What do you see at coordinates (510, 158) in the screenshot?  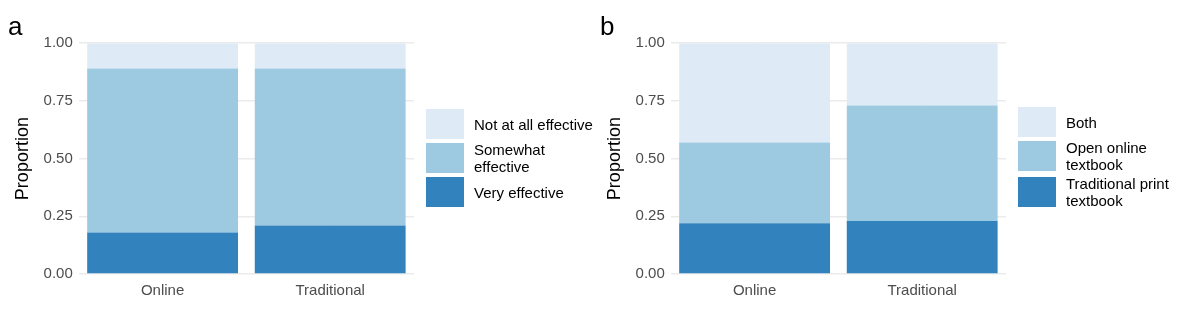 I see `legend-label: Somewhat effective` at bounding box center [510, 158].